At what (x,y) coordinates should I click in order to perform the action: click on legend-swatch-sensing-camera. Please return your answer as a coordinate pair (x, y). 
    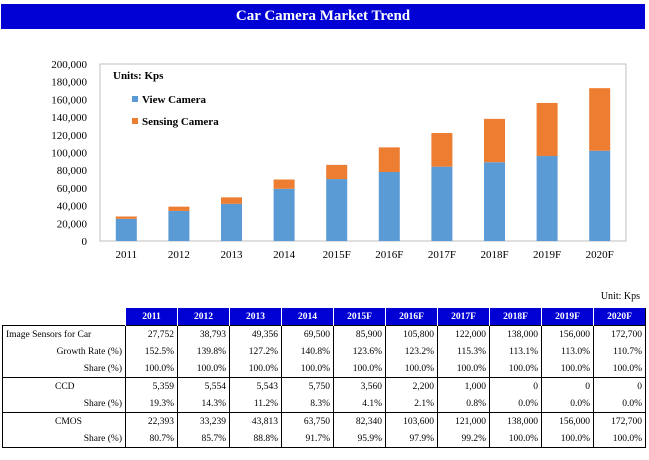
    Looking at the image, I should click on (135, 121).